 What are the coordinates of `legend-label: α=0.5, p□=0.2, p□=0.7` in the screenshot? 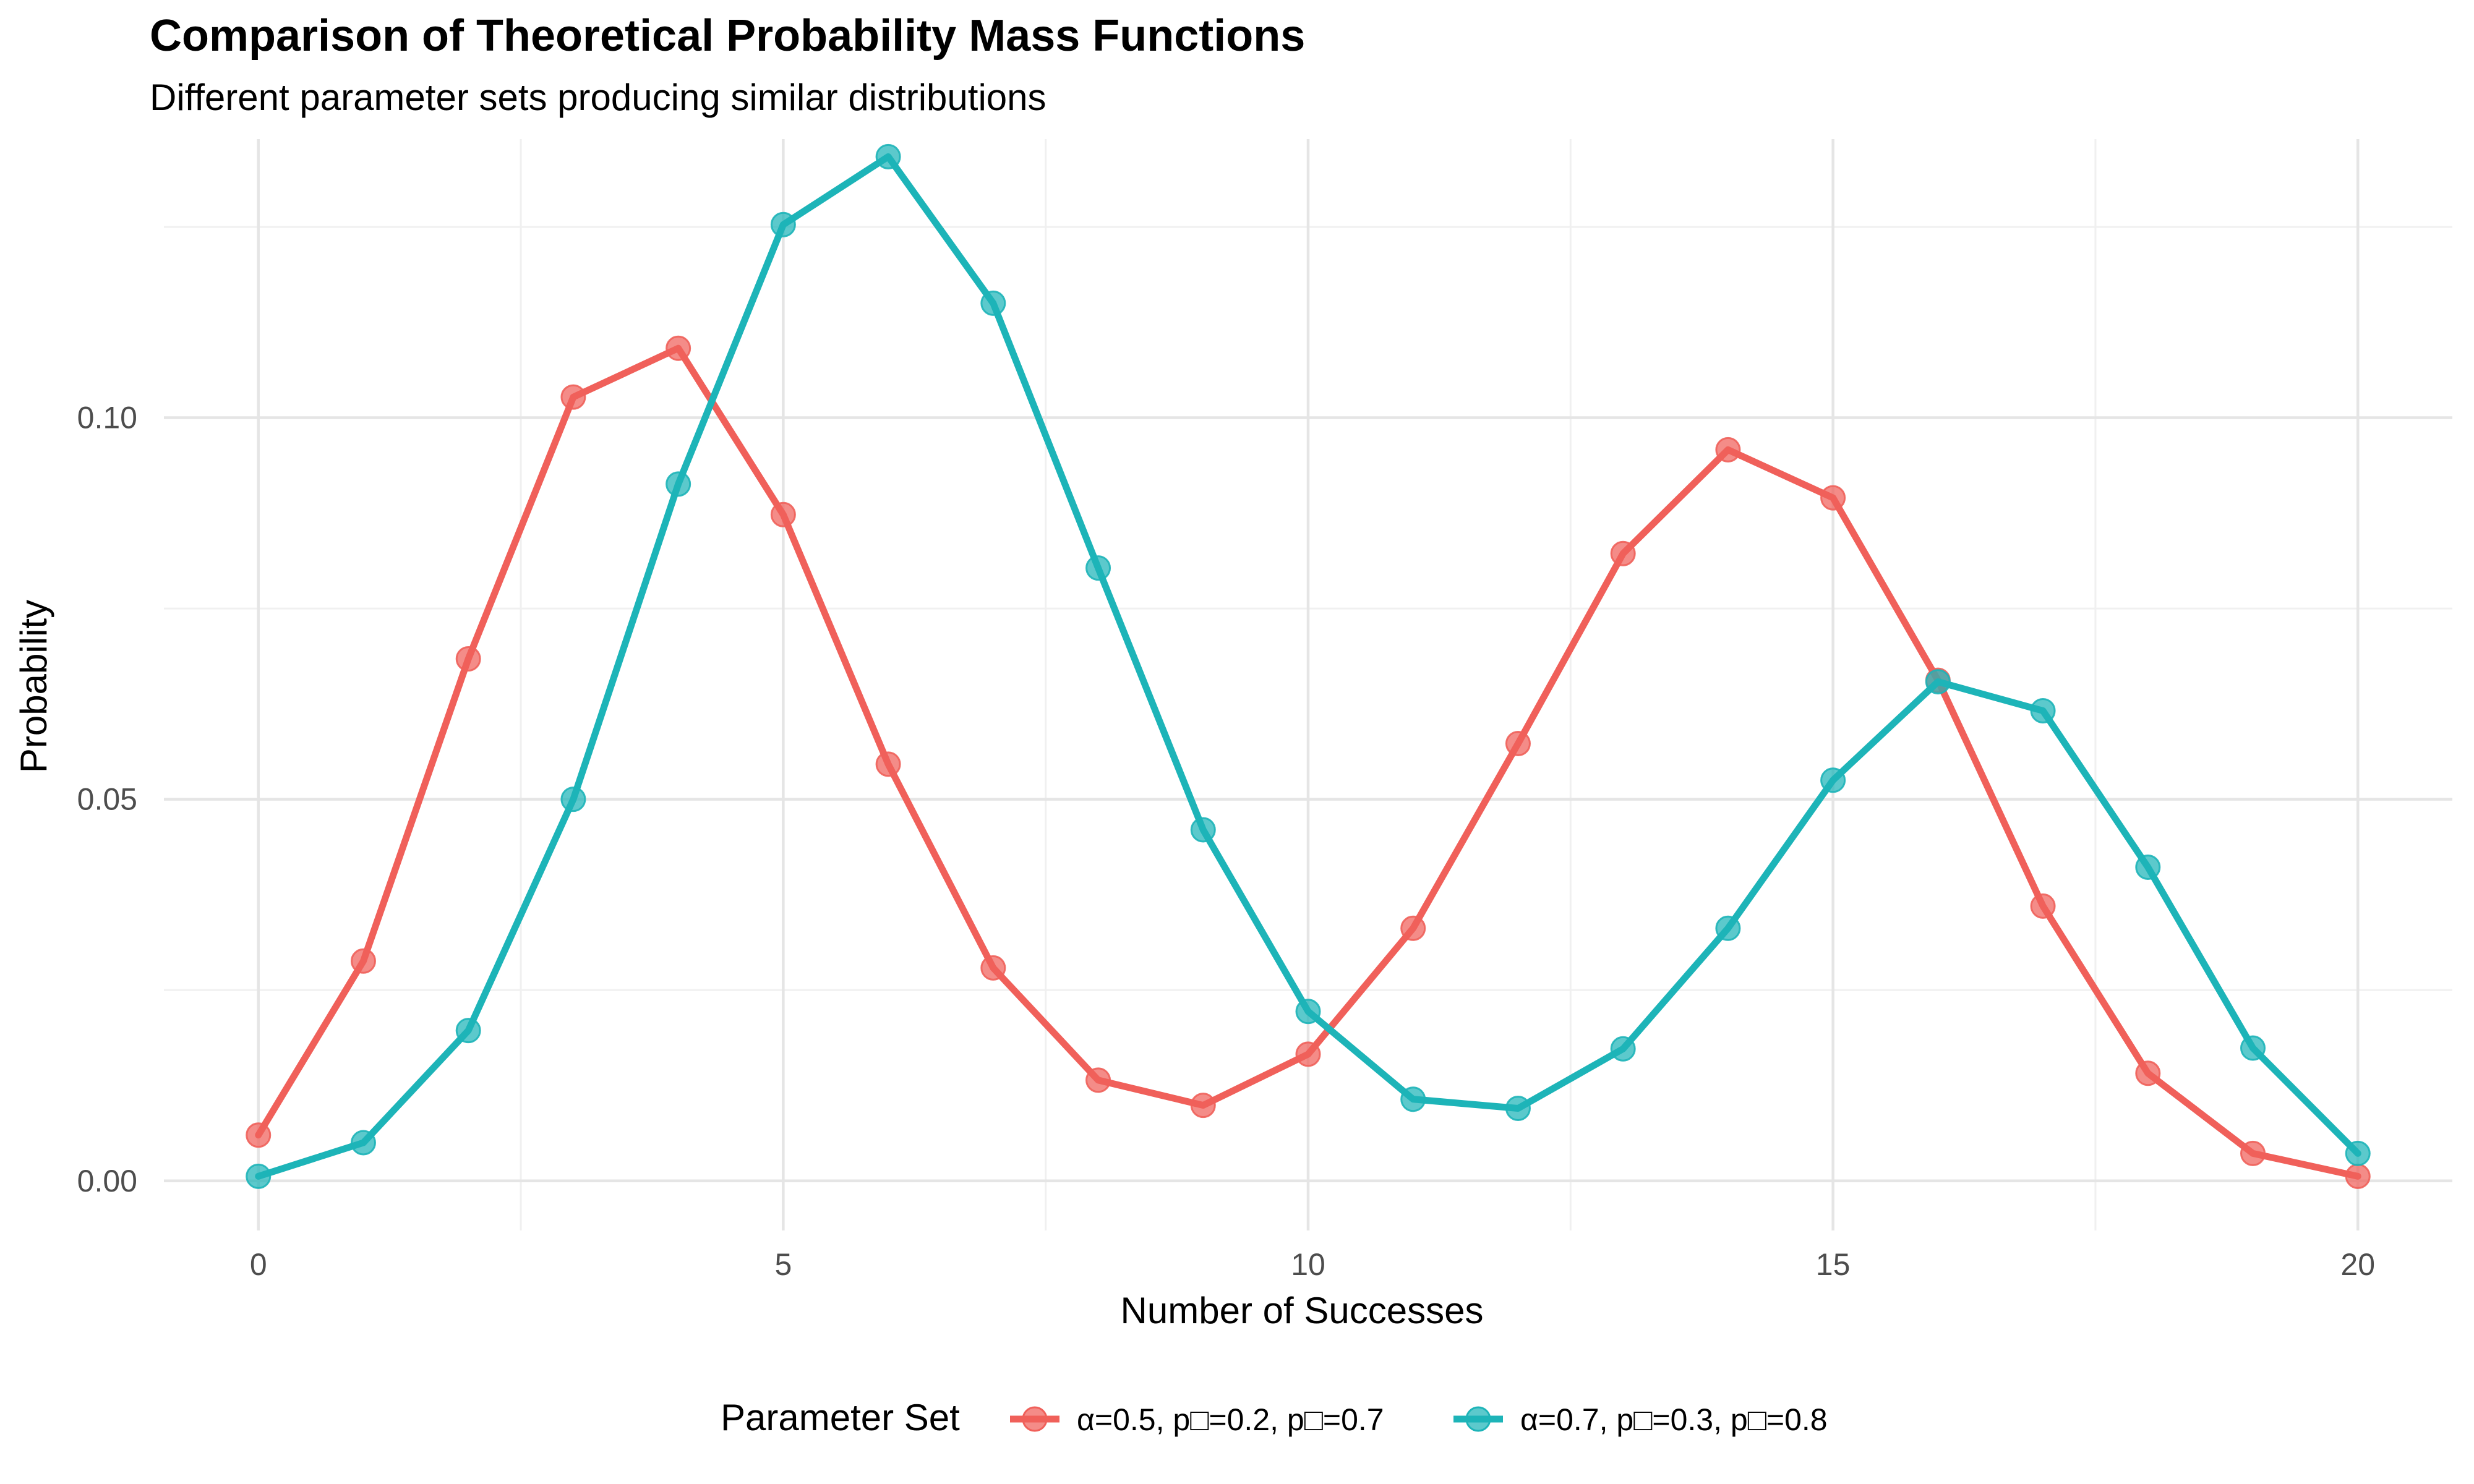 It's located at (1230, 1419).